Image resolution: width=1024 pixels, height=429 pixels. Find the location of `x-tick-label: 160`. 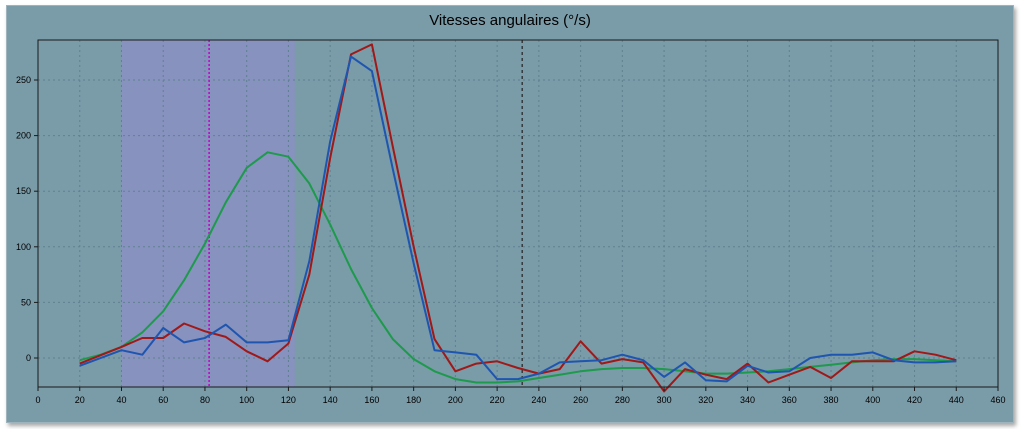

x-tick-label: 160 is located at coordinates (371, 400).